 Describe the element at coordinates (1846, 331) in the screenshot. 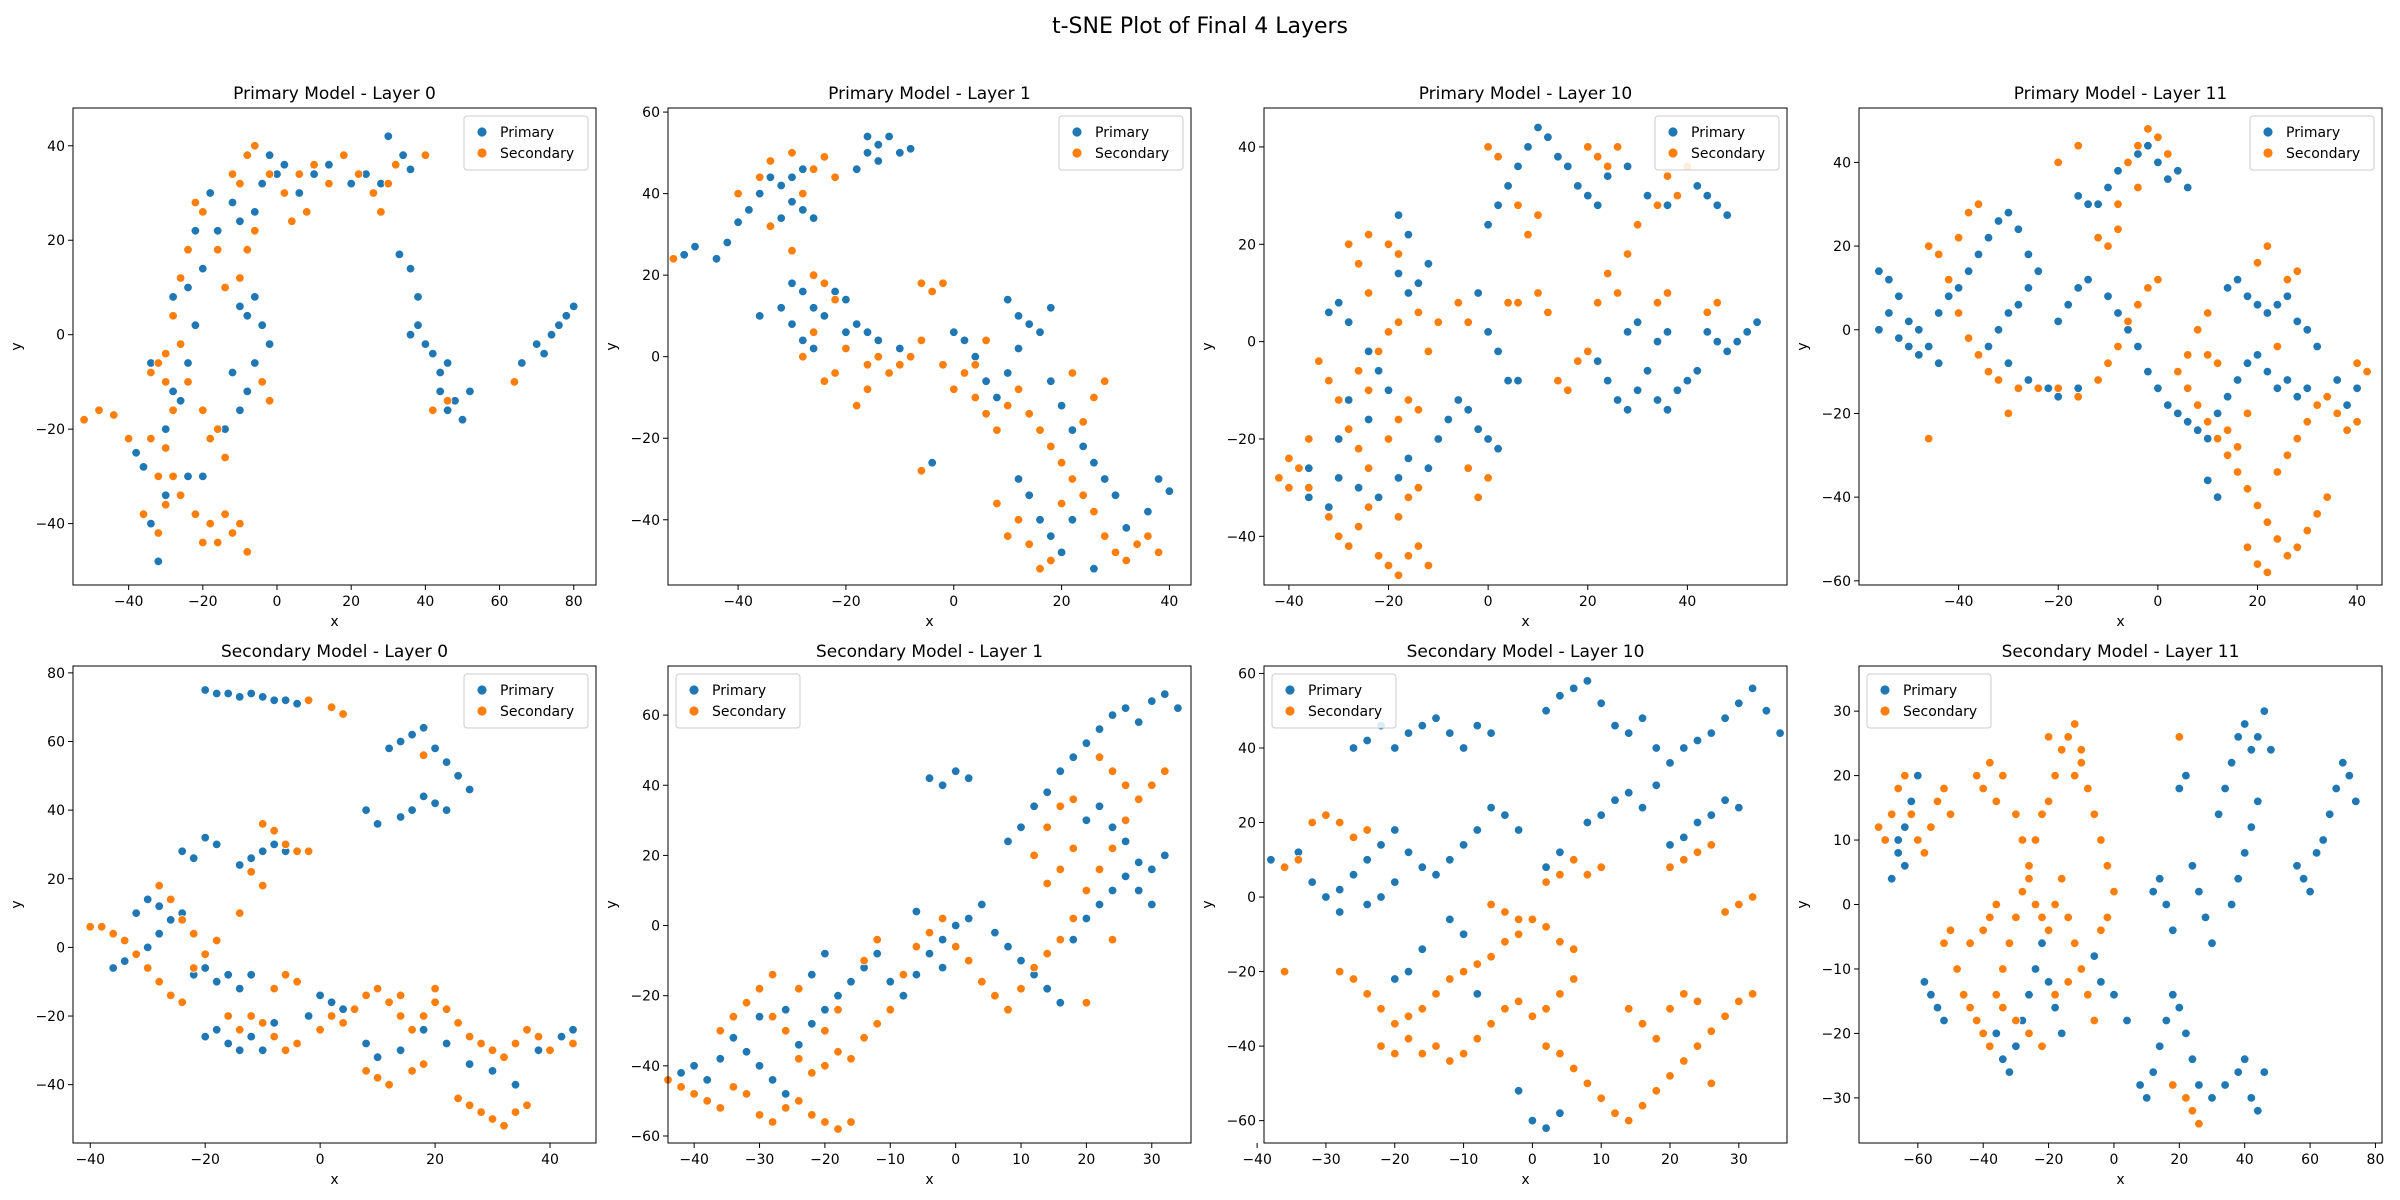

I see `y-tick-label: 0` at that location.